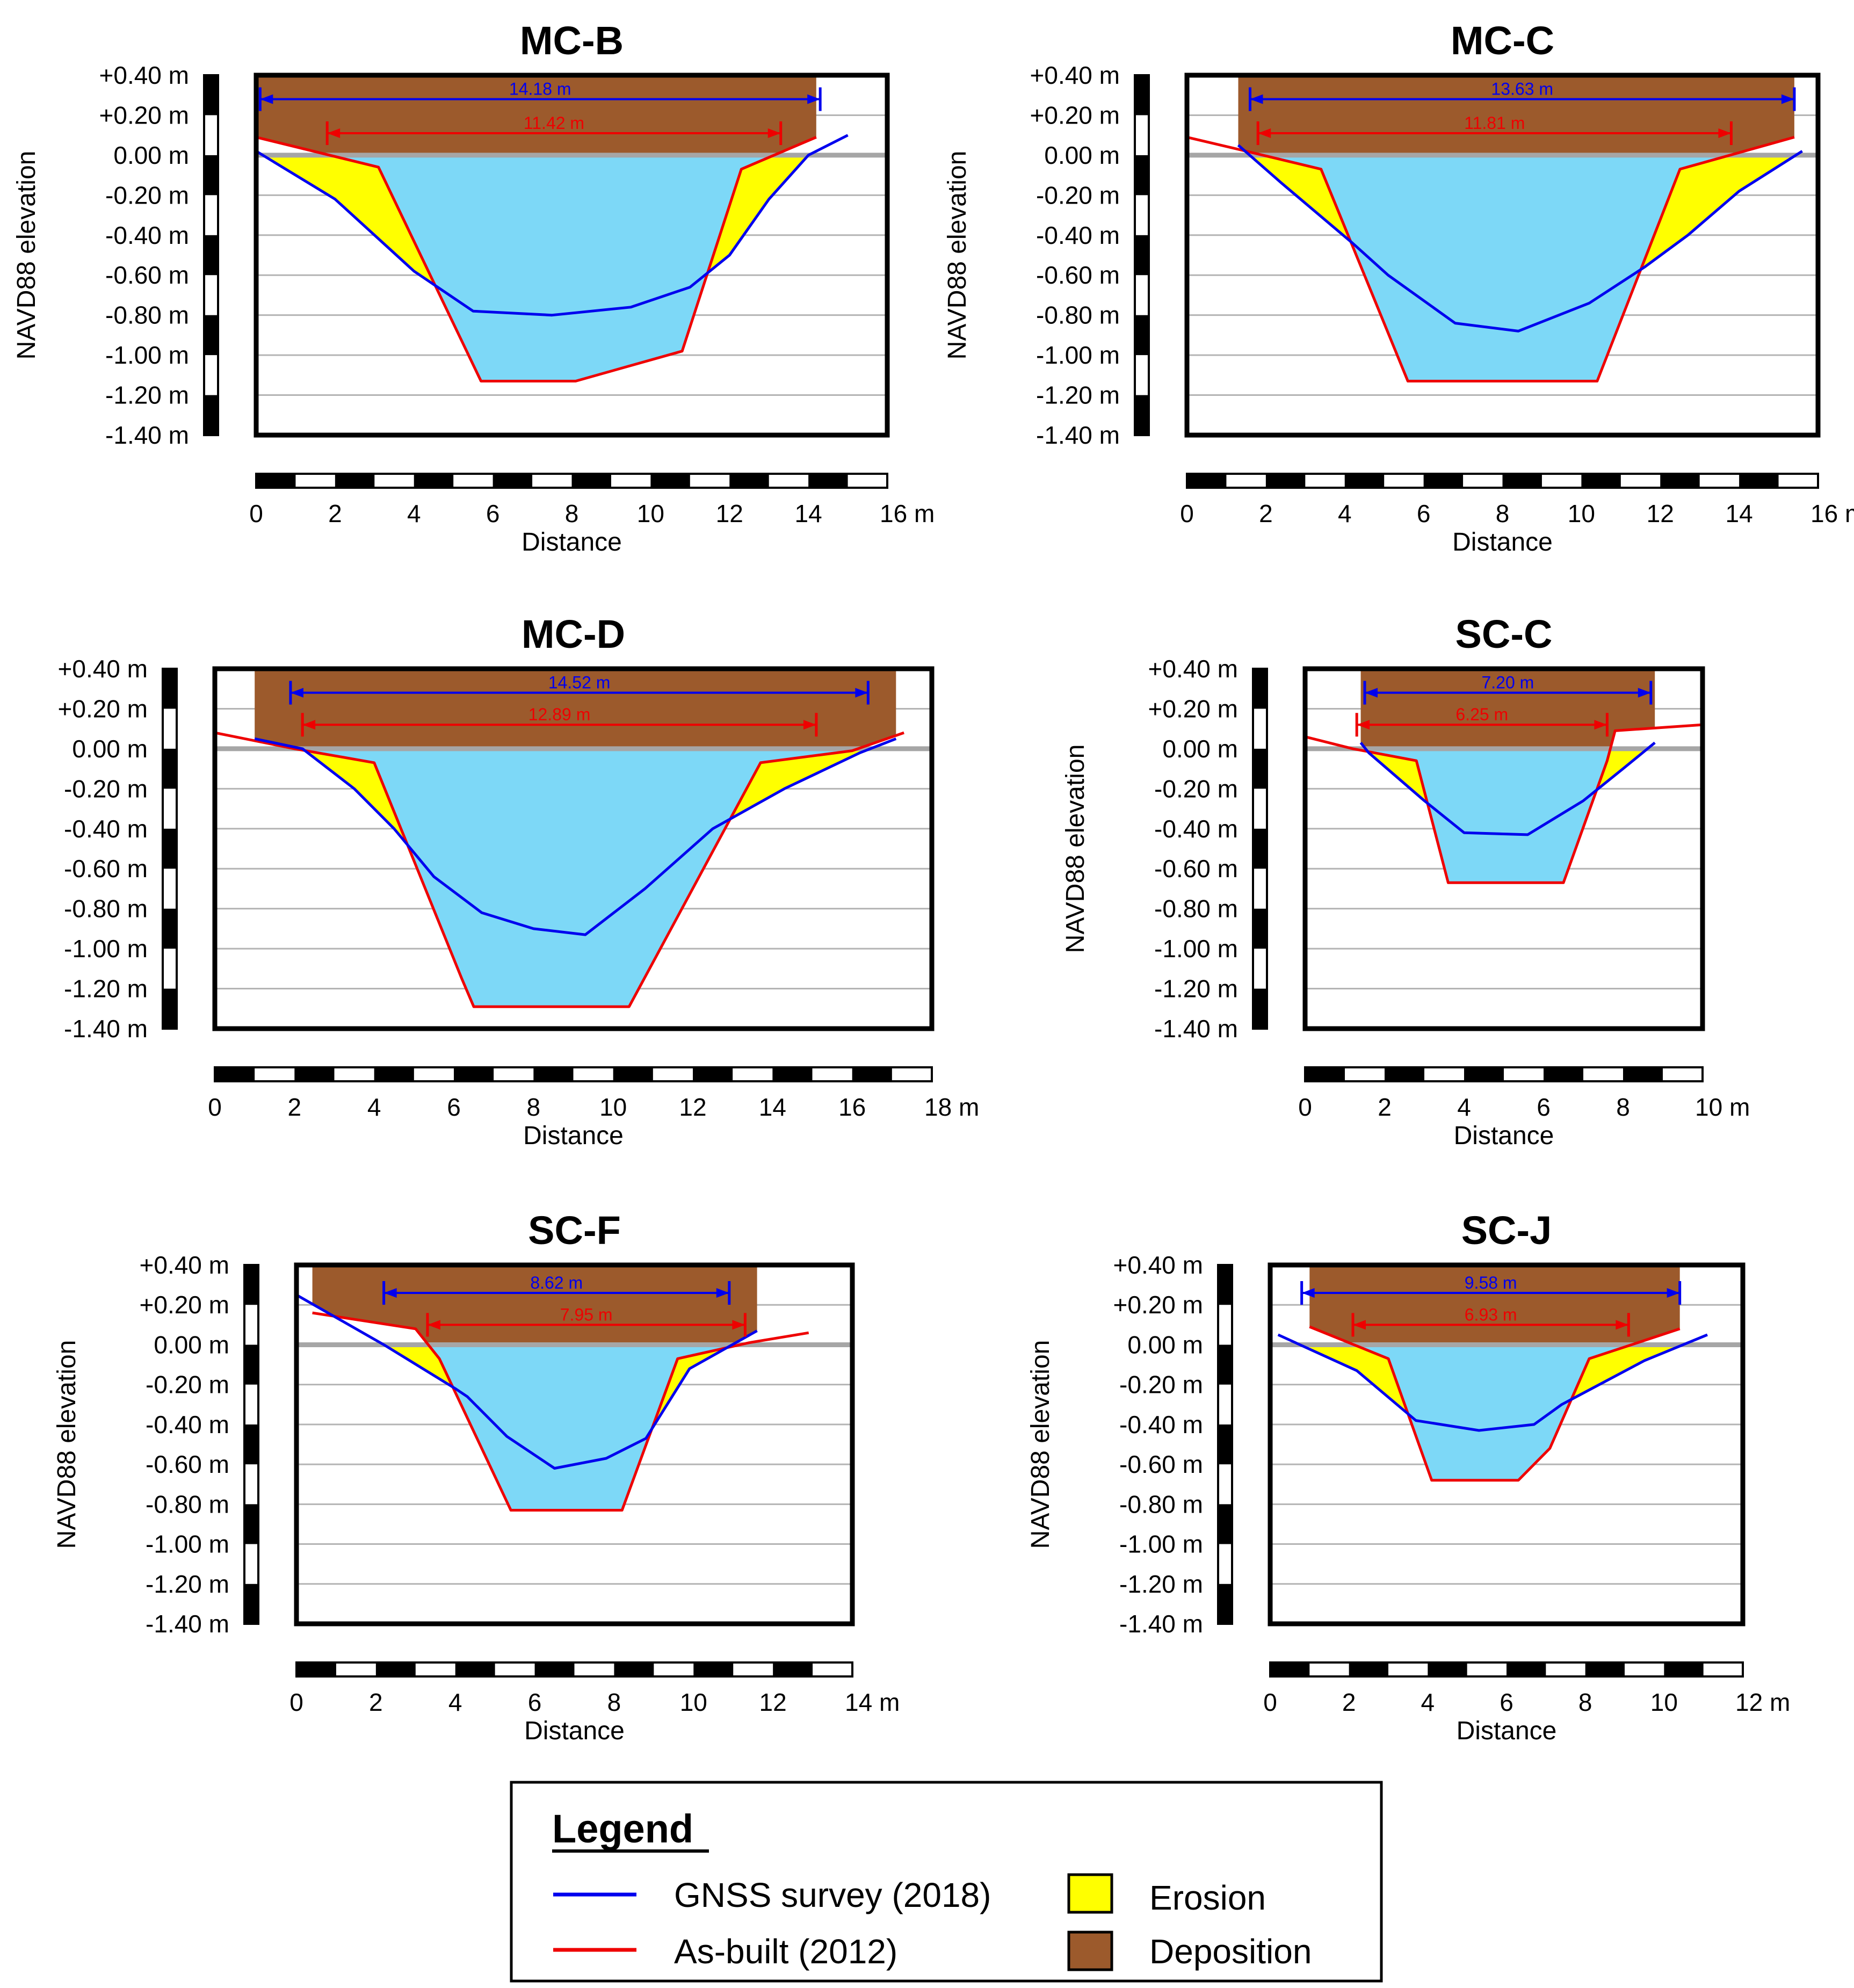  Describe the element at coordinates (1491, 1282) in the screenshot. I see `gnss-width-marker-label: 9.58 m` at that location.